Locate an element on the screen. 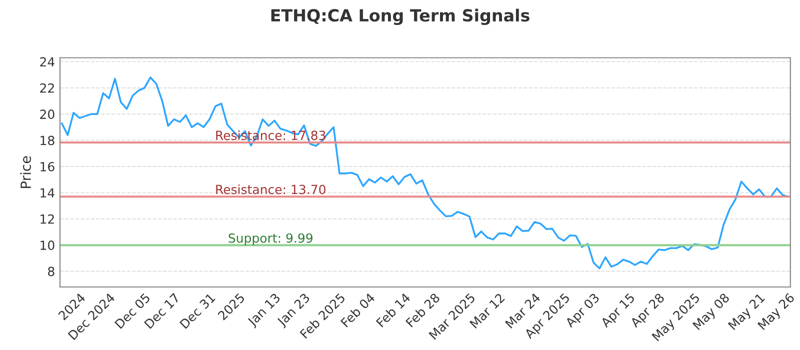  y-tick-label: 10 is located at coordinates (47, 245).